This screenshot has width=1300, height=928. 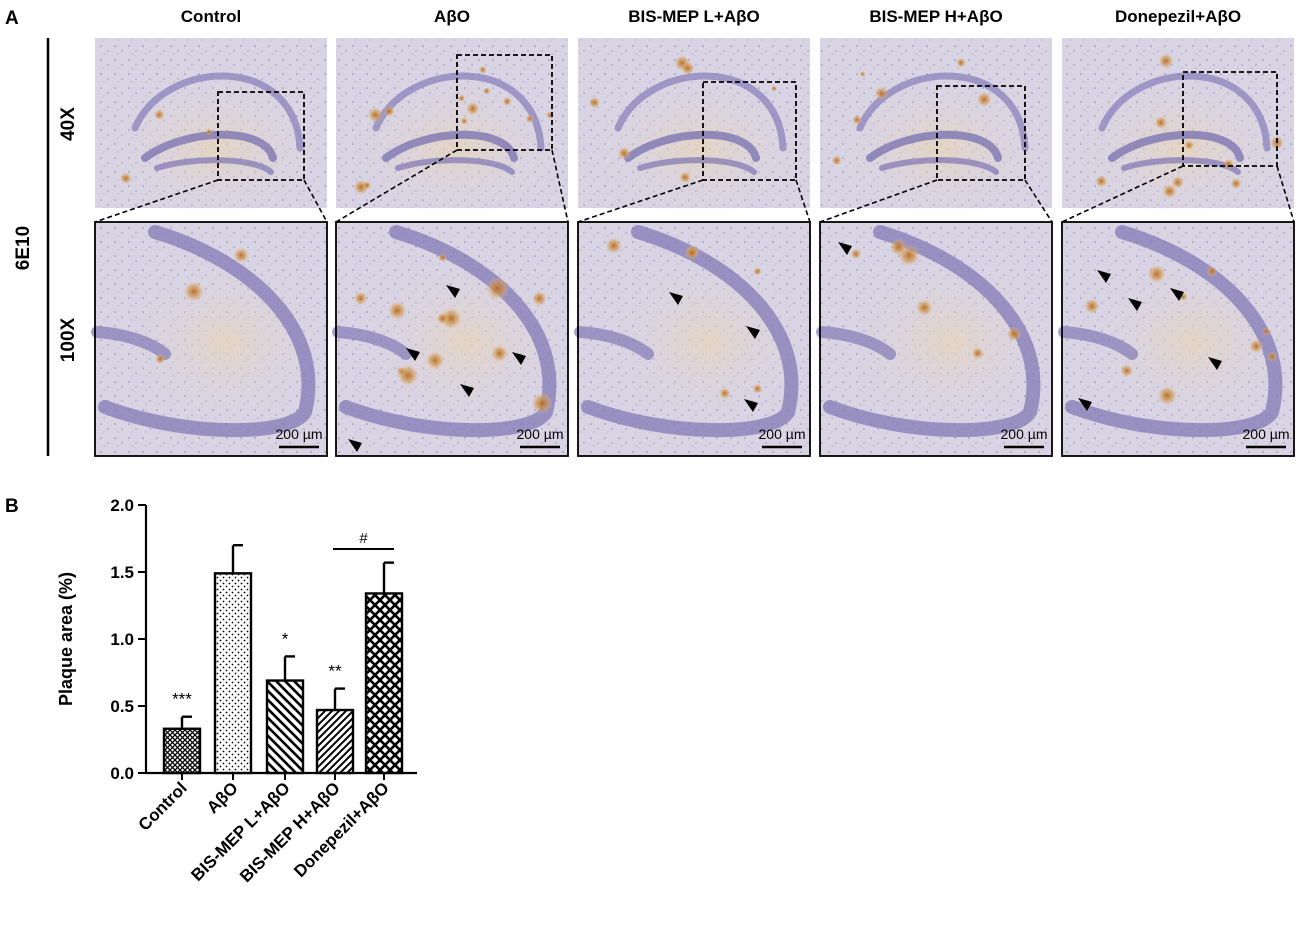 What do you see at coordinates (122, 572) in the screenshot?
I see `y-tick-label: 1.5` at bounding box center [122, 572].